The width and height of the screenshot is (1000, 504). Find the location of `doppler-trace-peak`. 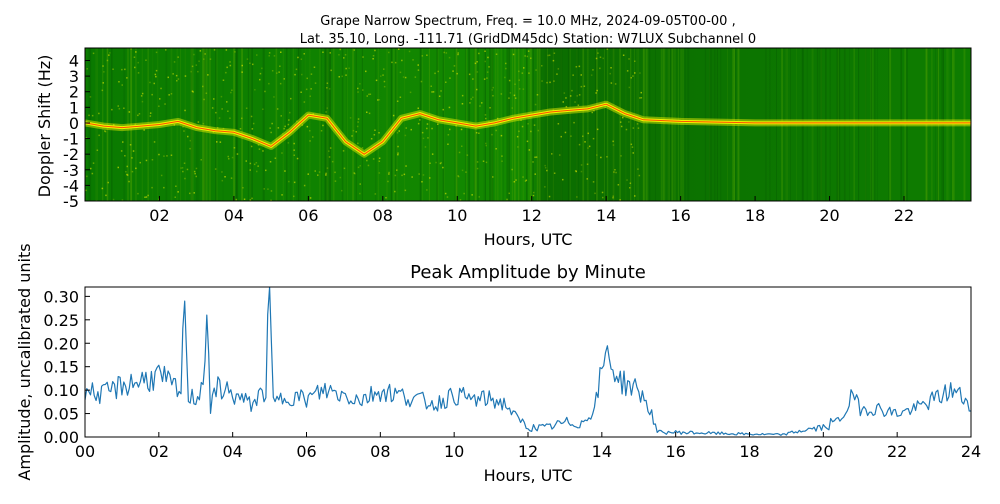

doppler-trace-peak is located at coordinates (528, 129).